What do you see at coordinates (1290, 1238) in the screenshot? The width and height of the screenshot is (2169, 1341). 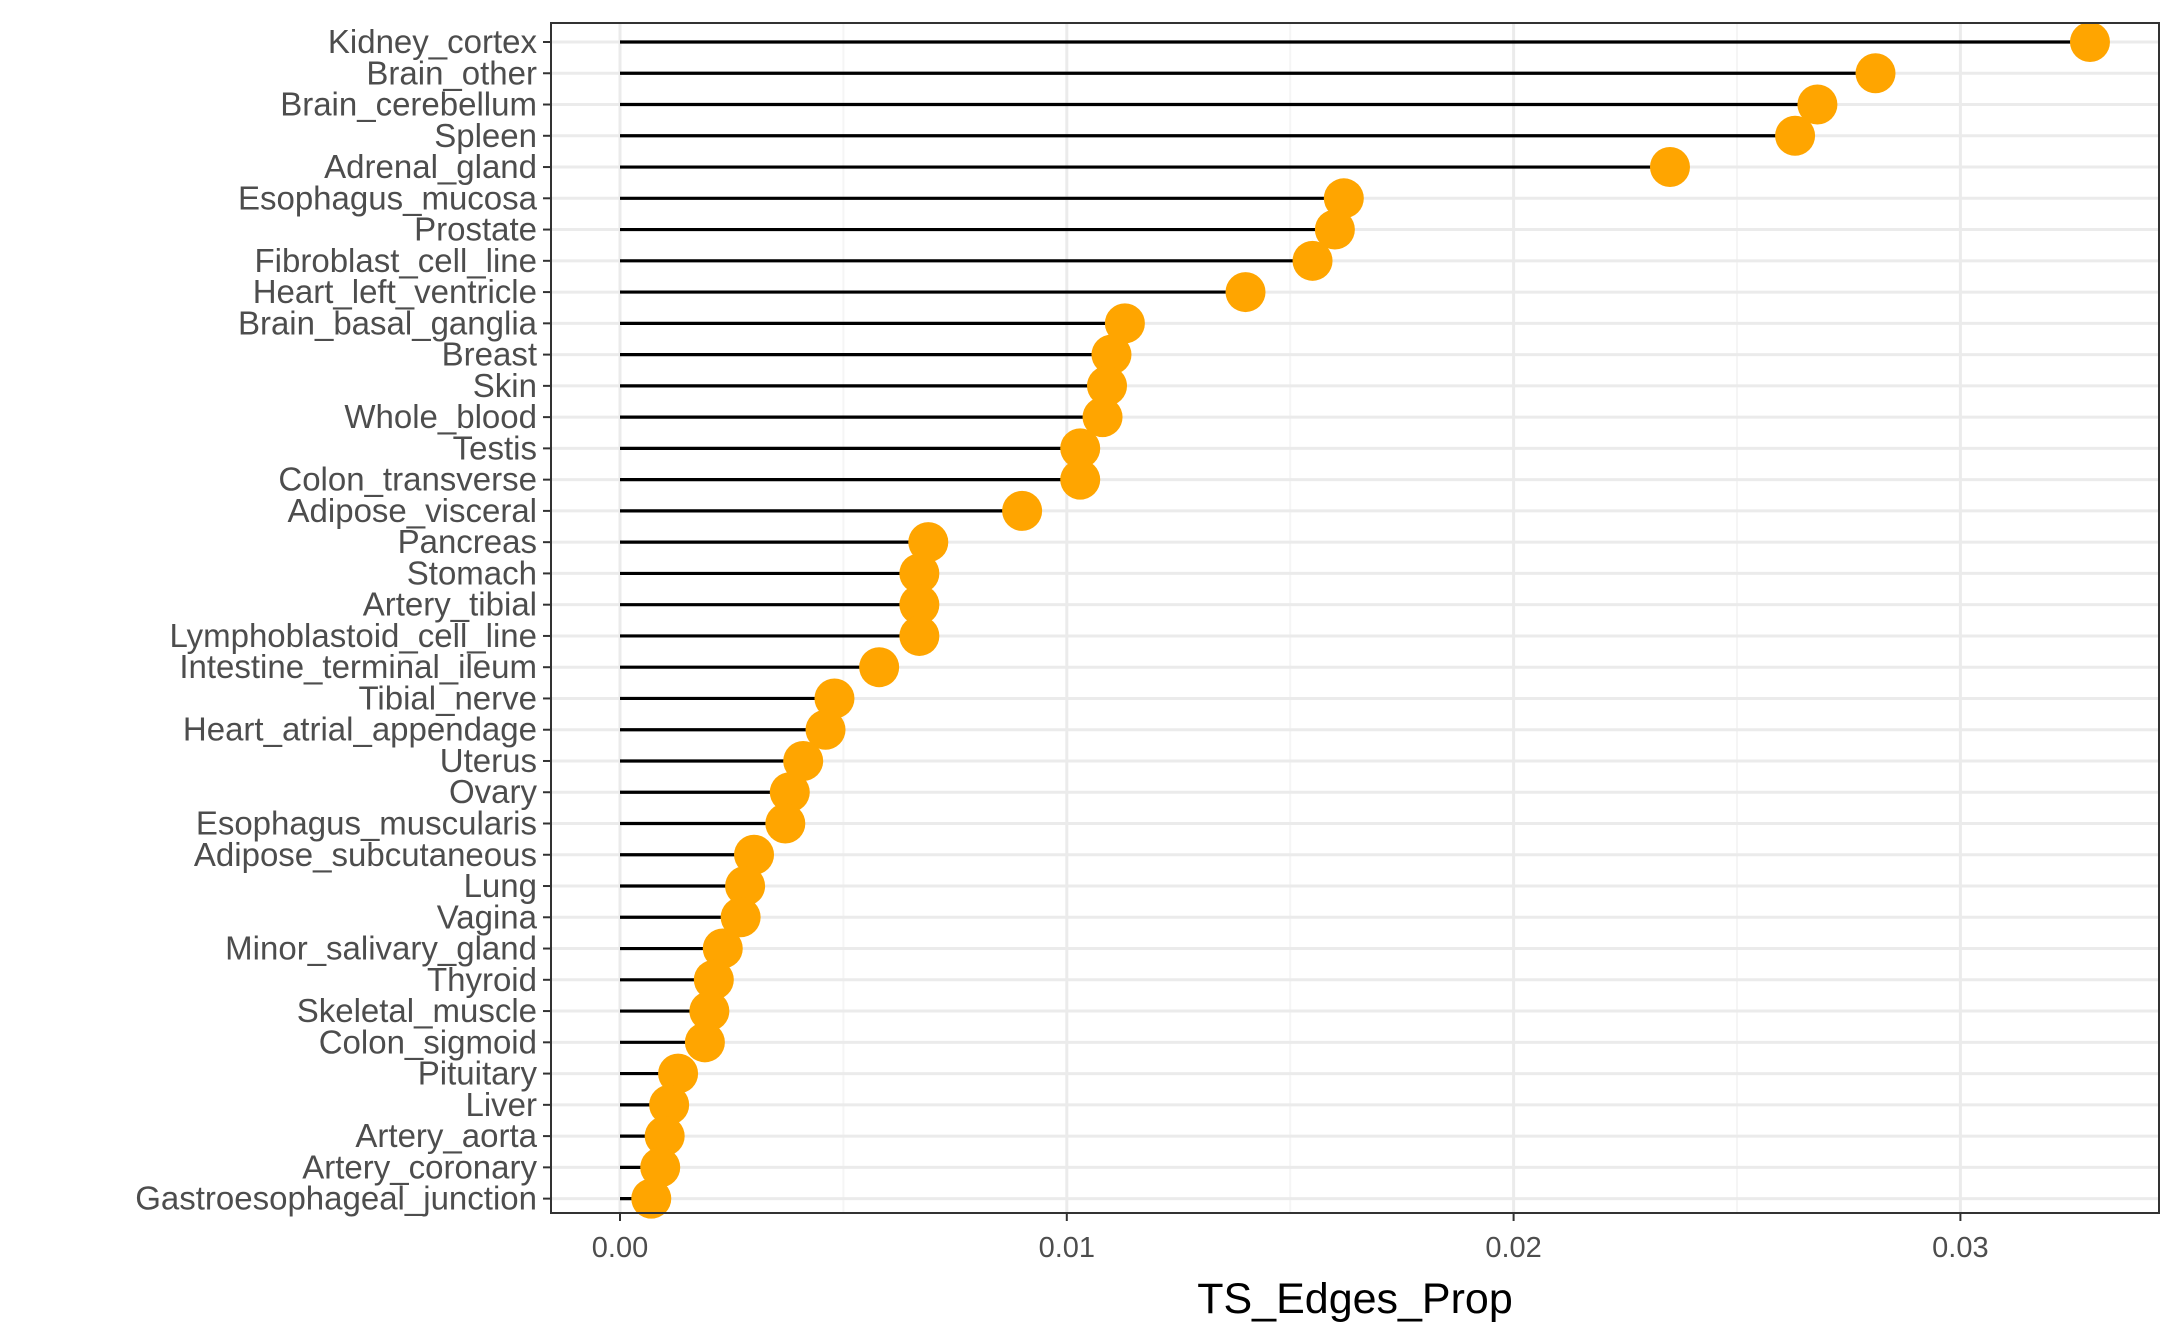 I see `x-axis: 0.00 0.01 0.02 0.03` at bounding box center [1290, 1238].